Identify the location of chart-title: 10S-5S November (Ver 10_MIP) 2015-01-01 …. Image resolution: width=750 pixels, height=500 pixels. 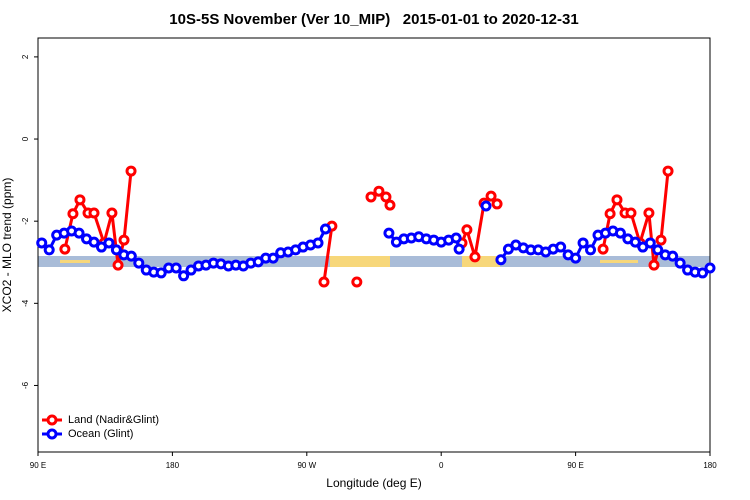
(373, 19).